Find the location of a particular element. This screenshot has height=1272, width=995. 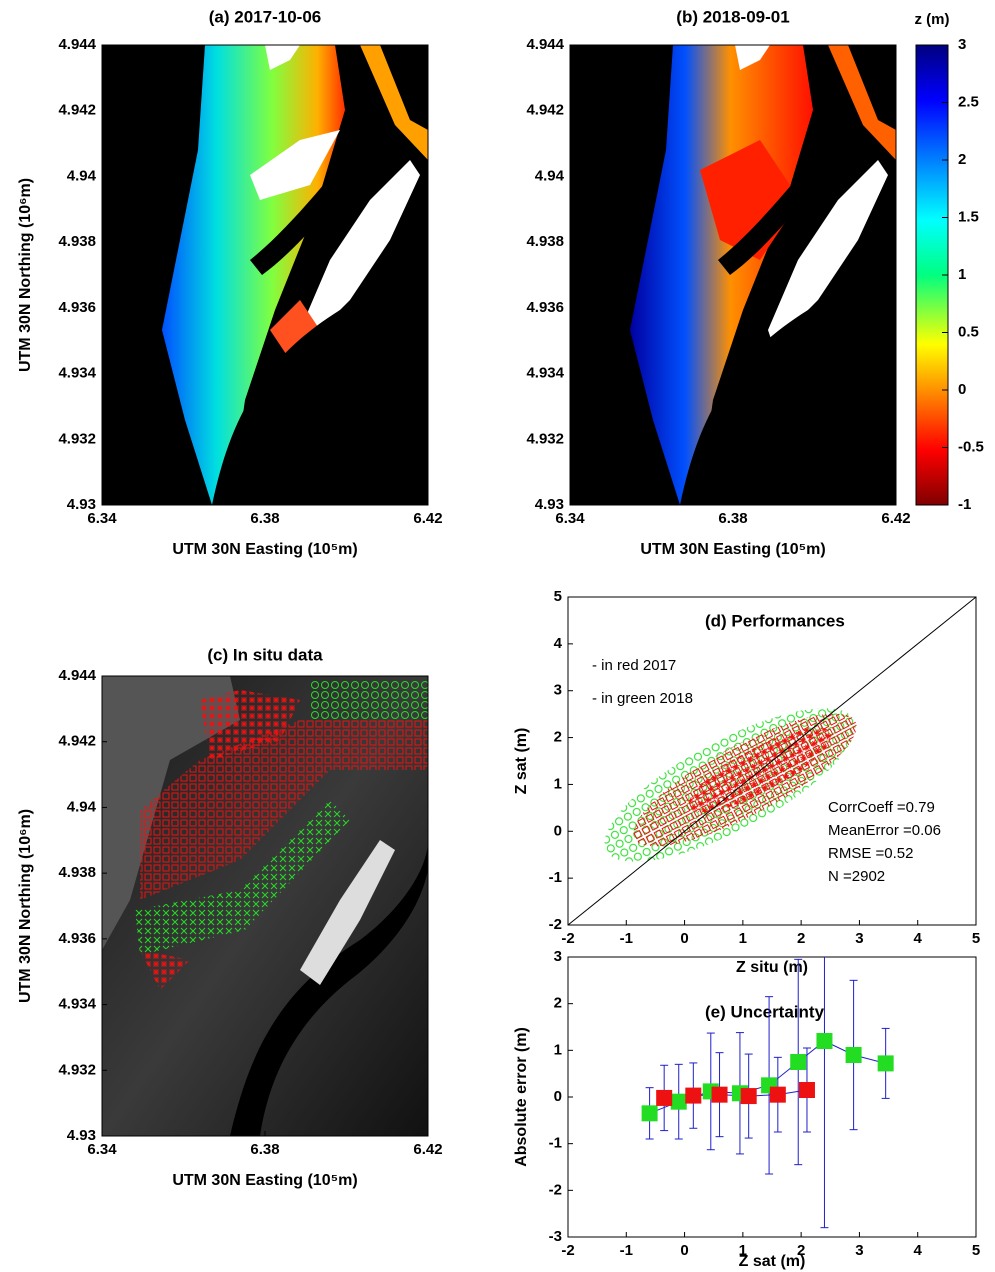

annotation-part: = 0.5 is located at coordinates (403, 357).